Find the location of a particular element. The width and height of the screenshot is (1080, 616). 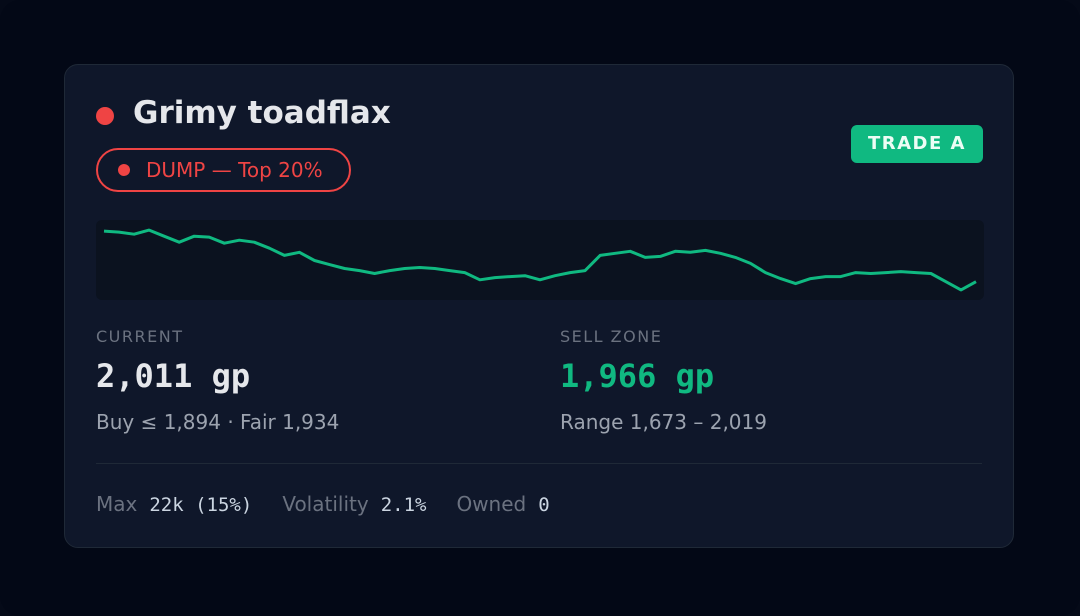

current-value: 2,011 gp is located at coordinates (173, 376).